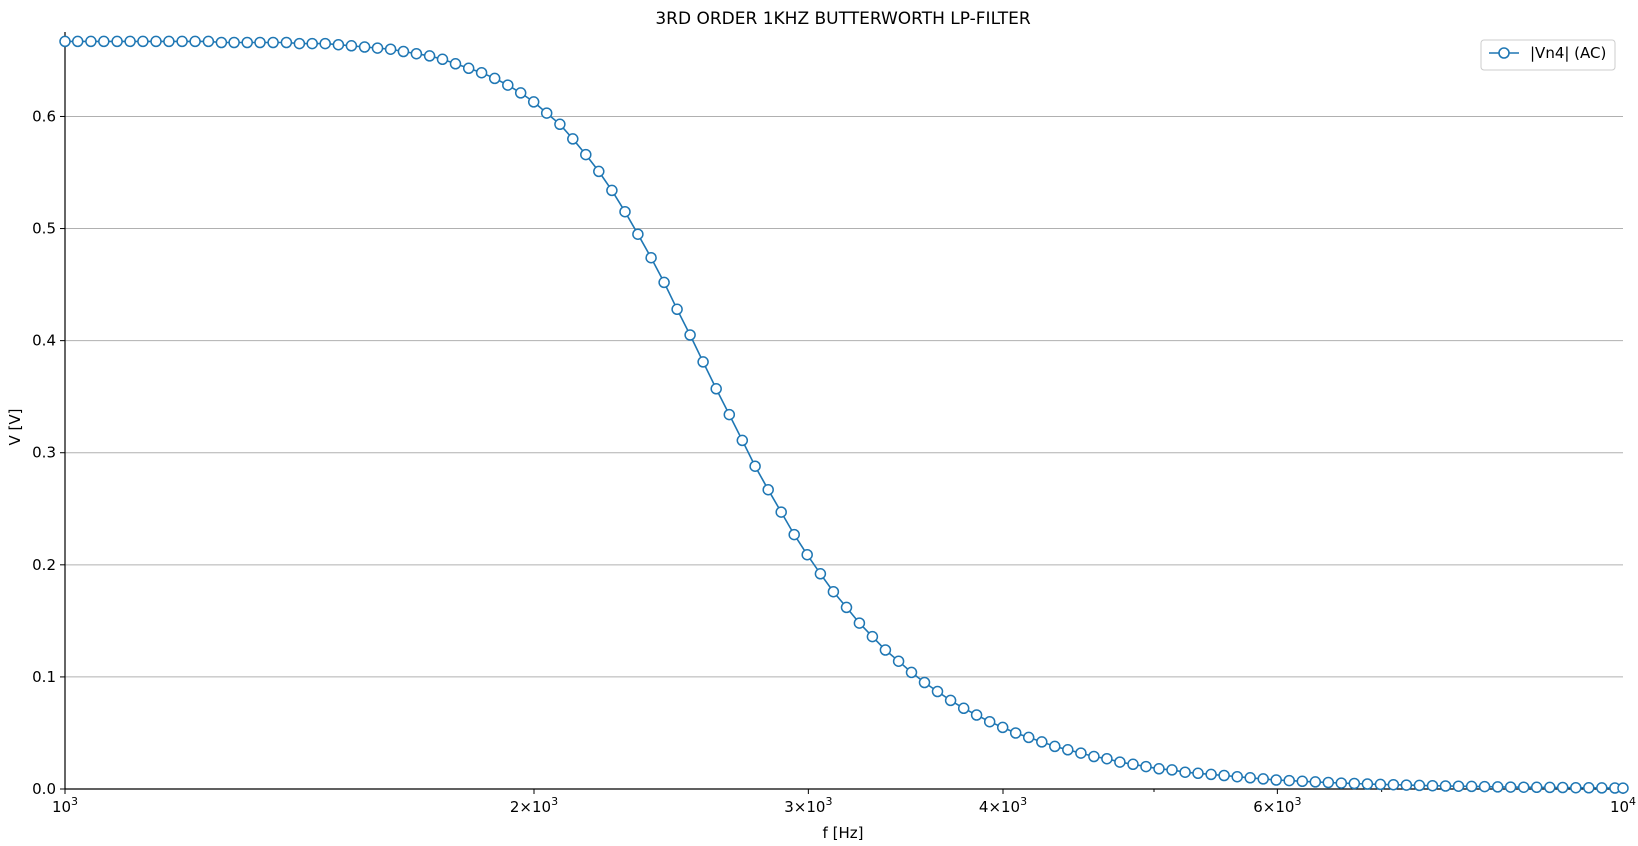 The height and width of the screenshot is (846, 1638). What do you see at coordinates (44, 789) in the screenshot?
I see `y-tick-label: 0.0` at bounding box center [44, 789].